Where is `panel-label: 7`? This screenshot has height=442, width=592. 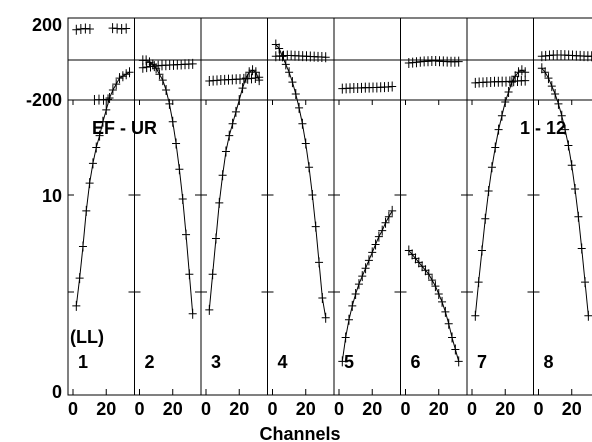 panel-label: 7 is located at coordinates (482, 362).